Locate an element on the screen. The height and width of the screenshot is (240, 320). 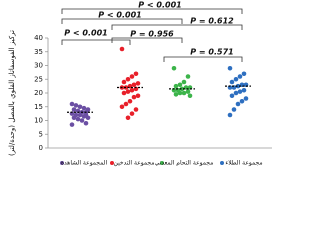
legend-label: مجموعة الطلاء is located at coordinates (243, 163).